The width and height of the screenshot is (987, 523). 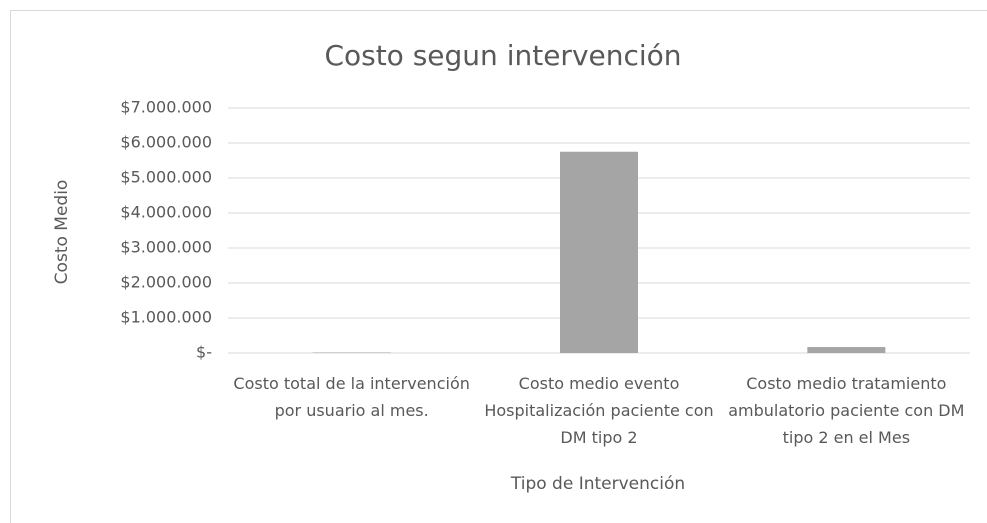 What do you see at coordinates (166, 212) in the screenshot?
I see `y-tick-label: $4.000.000` at bounding box center [166, 212].